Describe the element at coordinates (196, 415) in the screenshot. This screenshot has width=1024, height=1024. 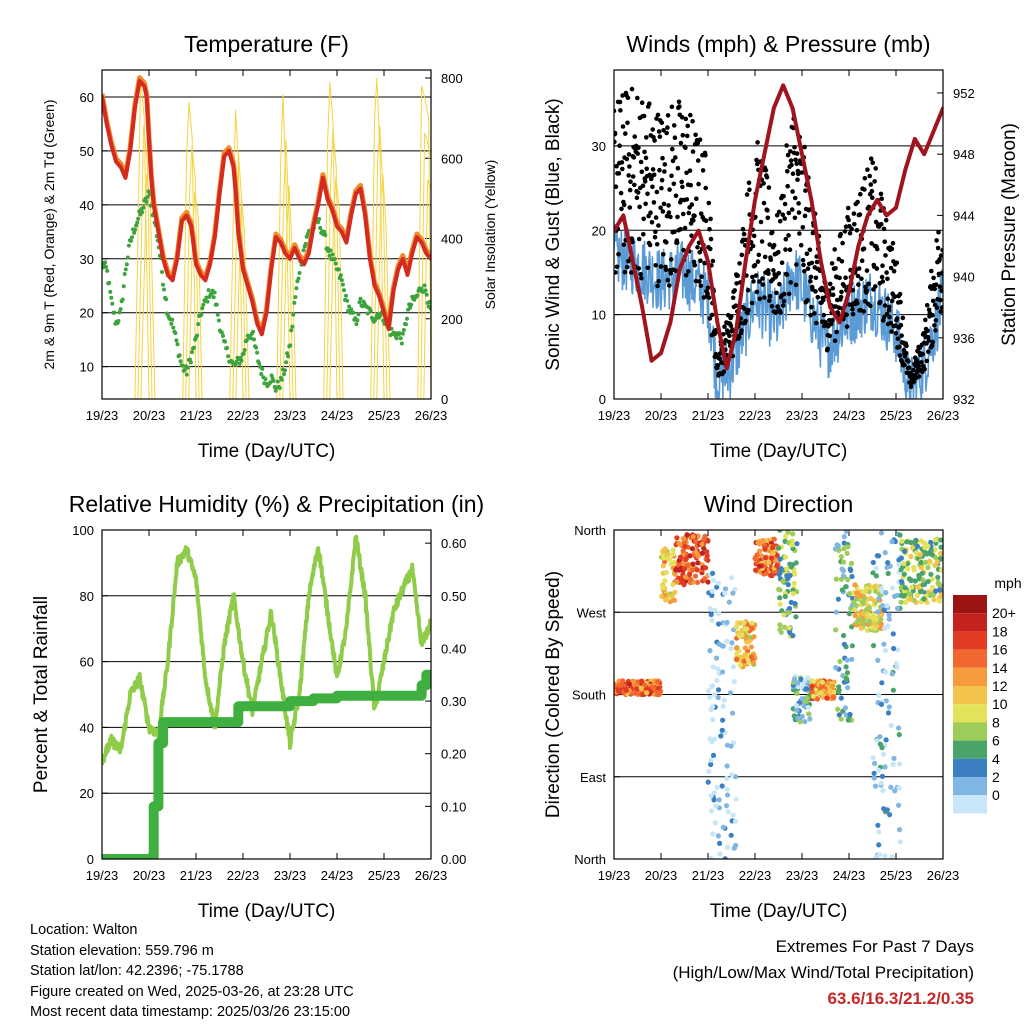
I see `x-tick-label: 21/23` at that location.